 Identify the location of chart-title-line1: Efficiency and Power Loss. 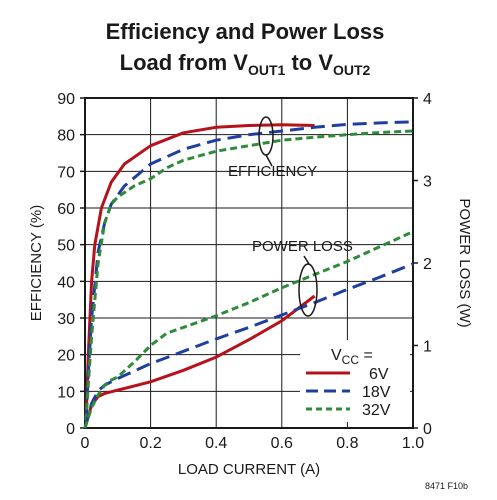
(245, 31).